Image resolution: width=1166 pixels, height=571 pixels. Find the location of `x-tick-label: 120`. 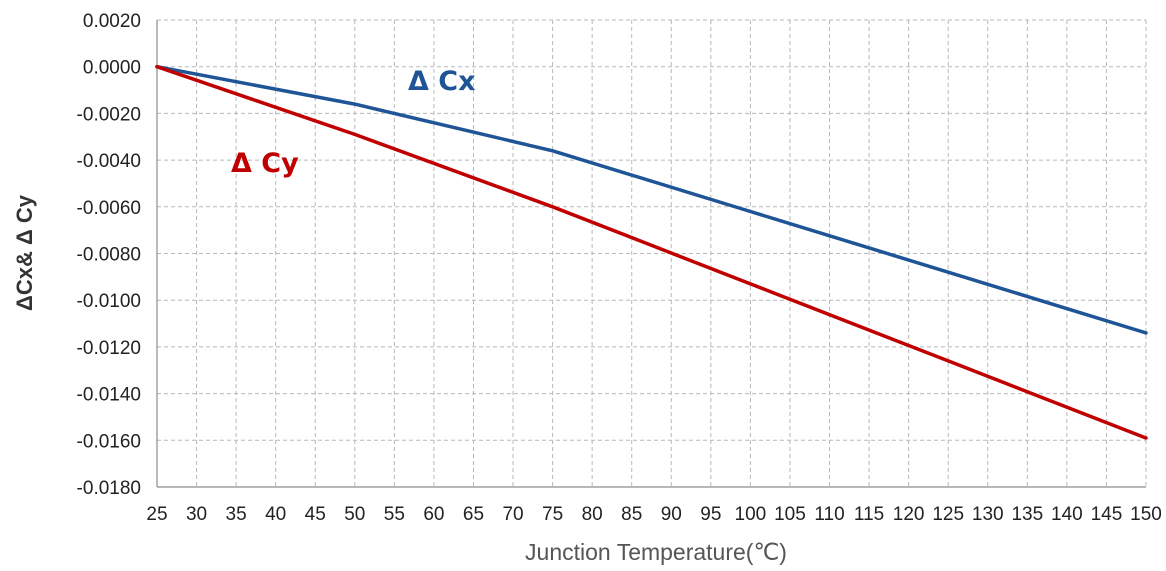

x-tick-label: 120 is located at coordinates (909, 514).